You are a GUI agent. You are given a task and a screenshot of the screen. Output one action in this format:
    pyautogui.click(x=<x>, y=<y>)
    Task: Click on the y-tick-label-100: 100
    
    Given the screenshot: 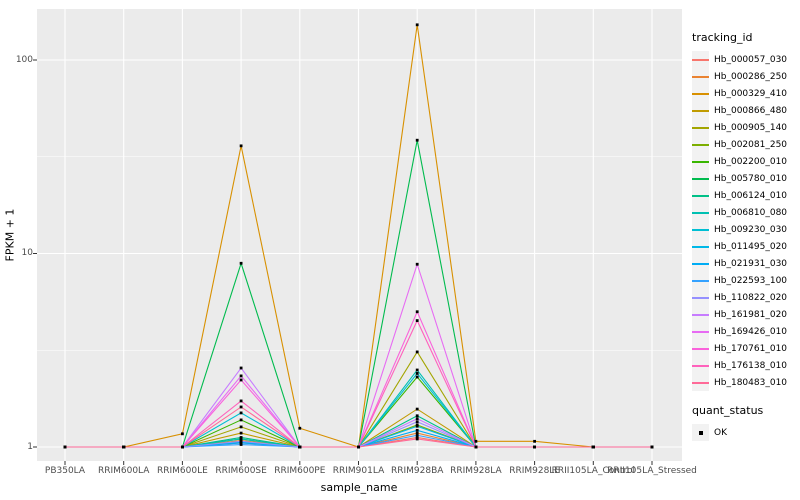 What is the action you would take?
    pyautogui.click(x=24, y=59)
    